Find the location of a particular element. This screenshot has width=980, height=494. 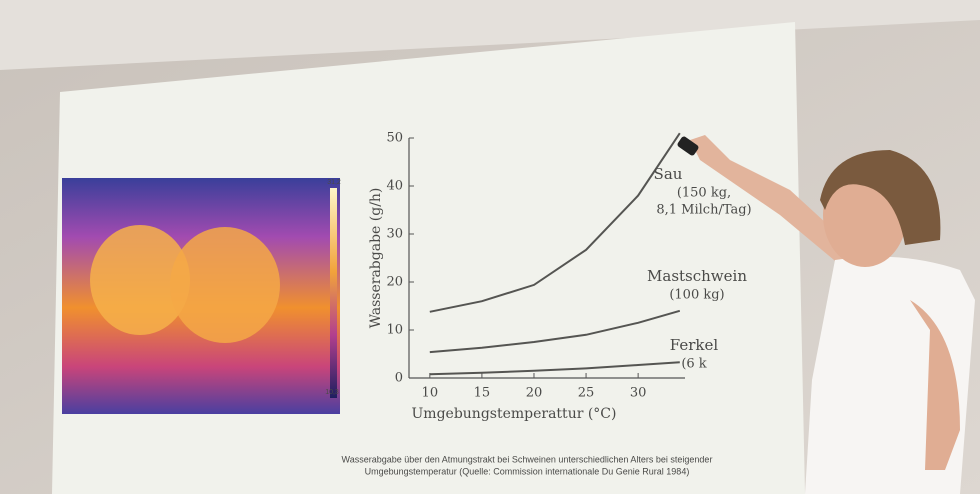

y-tick-label: 30 is located at coordinates (394, 234).